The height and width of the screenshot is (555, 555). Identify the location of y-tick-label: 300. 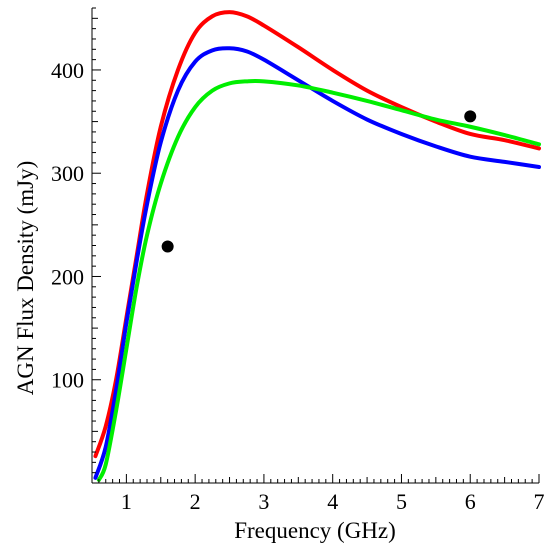
(67, 173).